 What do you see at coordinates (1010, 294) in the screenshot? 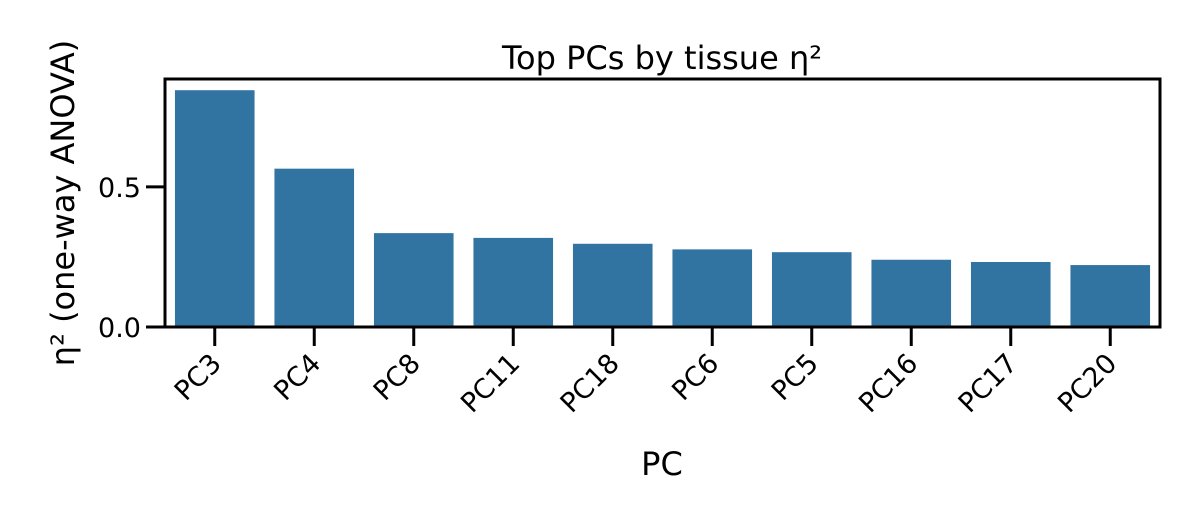
I see `bar-pc17` at bounding box center [1010, 294].